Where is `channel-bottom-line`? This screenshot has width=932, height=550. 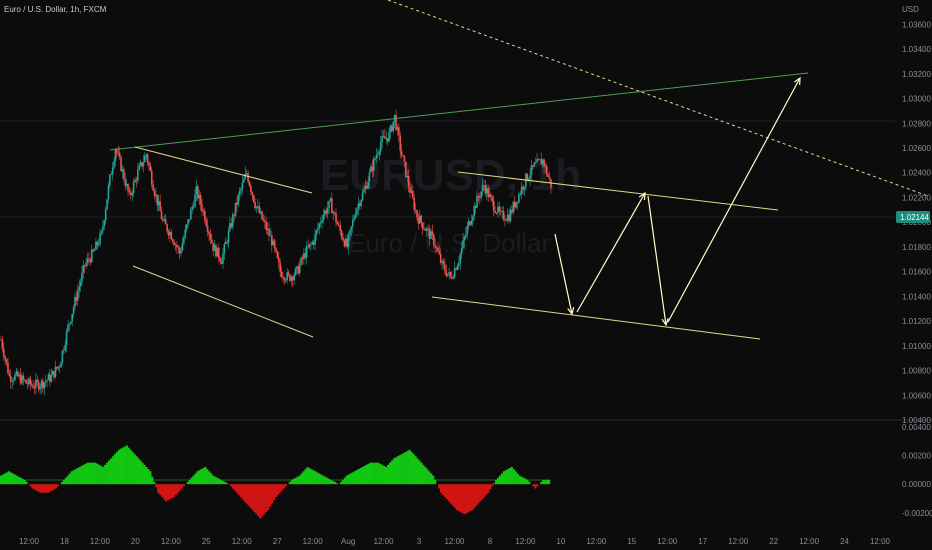 channel-bottom-line is located at coordinates (596, 318).